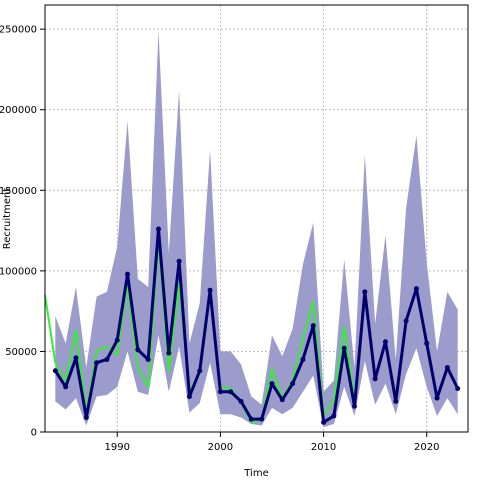  What do you see at coordinates (271, 442) in the screenshot?
I see `x-axis: 1990 2000 2010 2020` at bounding box center [271, 442].